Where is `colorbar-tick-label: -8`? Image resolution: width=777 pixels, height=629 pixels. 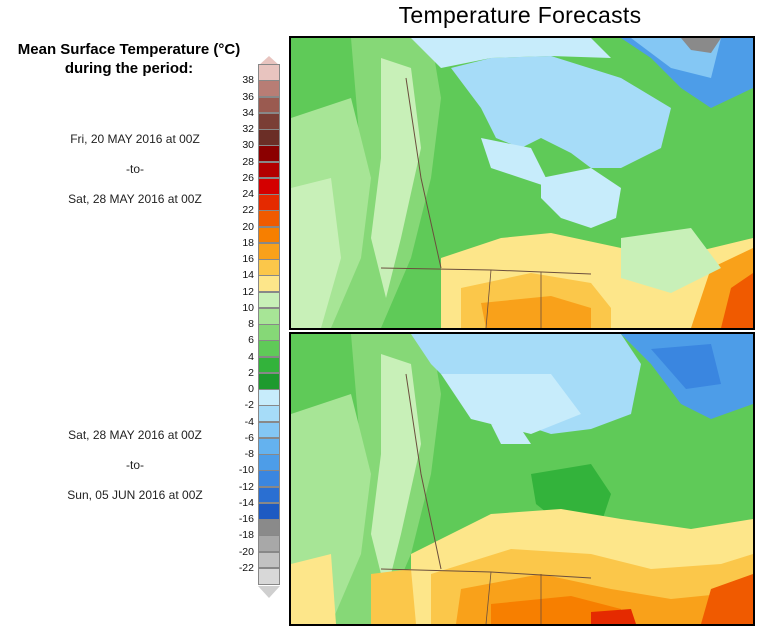 colorbar-tick-label: -8 is located at coordinates (249, 454).